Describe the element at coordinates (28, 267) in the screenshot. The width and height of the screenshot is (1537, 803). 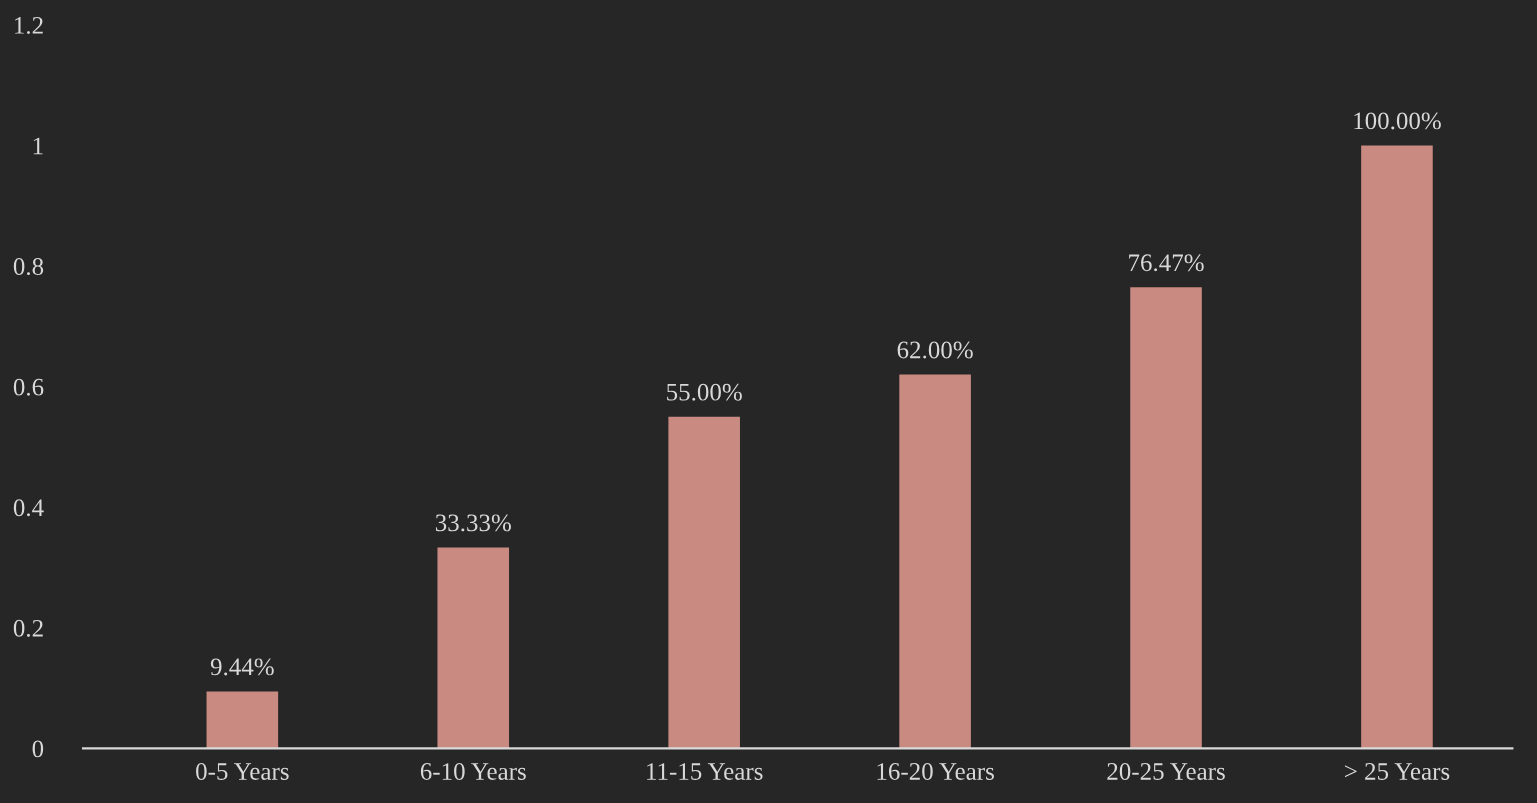
I see `y-tick-label: 0.8` at that location.